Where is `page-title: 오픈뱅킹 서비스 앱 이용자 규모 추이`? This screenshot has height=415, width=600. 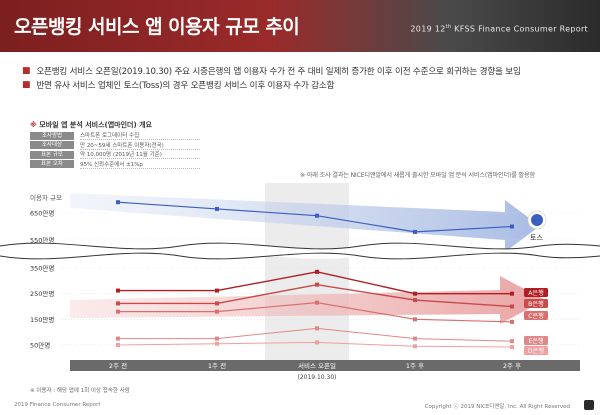 page-title: 오픈뱅킹 서비스 앱 이용자 규모 추이 is located at coordinates (157, 27).